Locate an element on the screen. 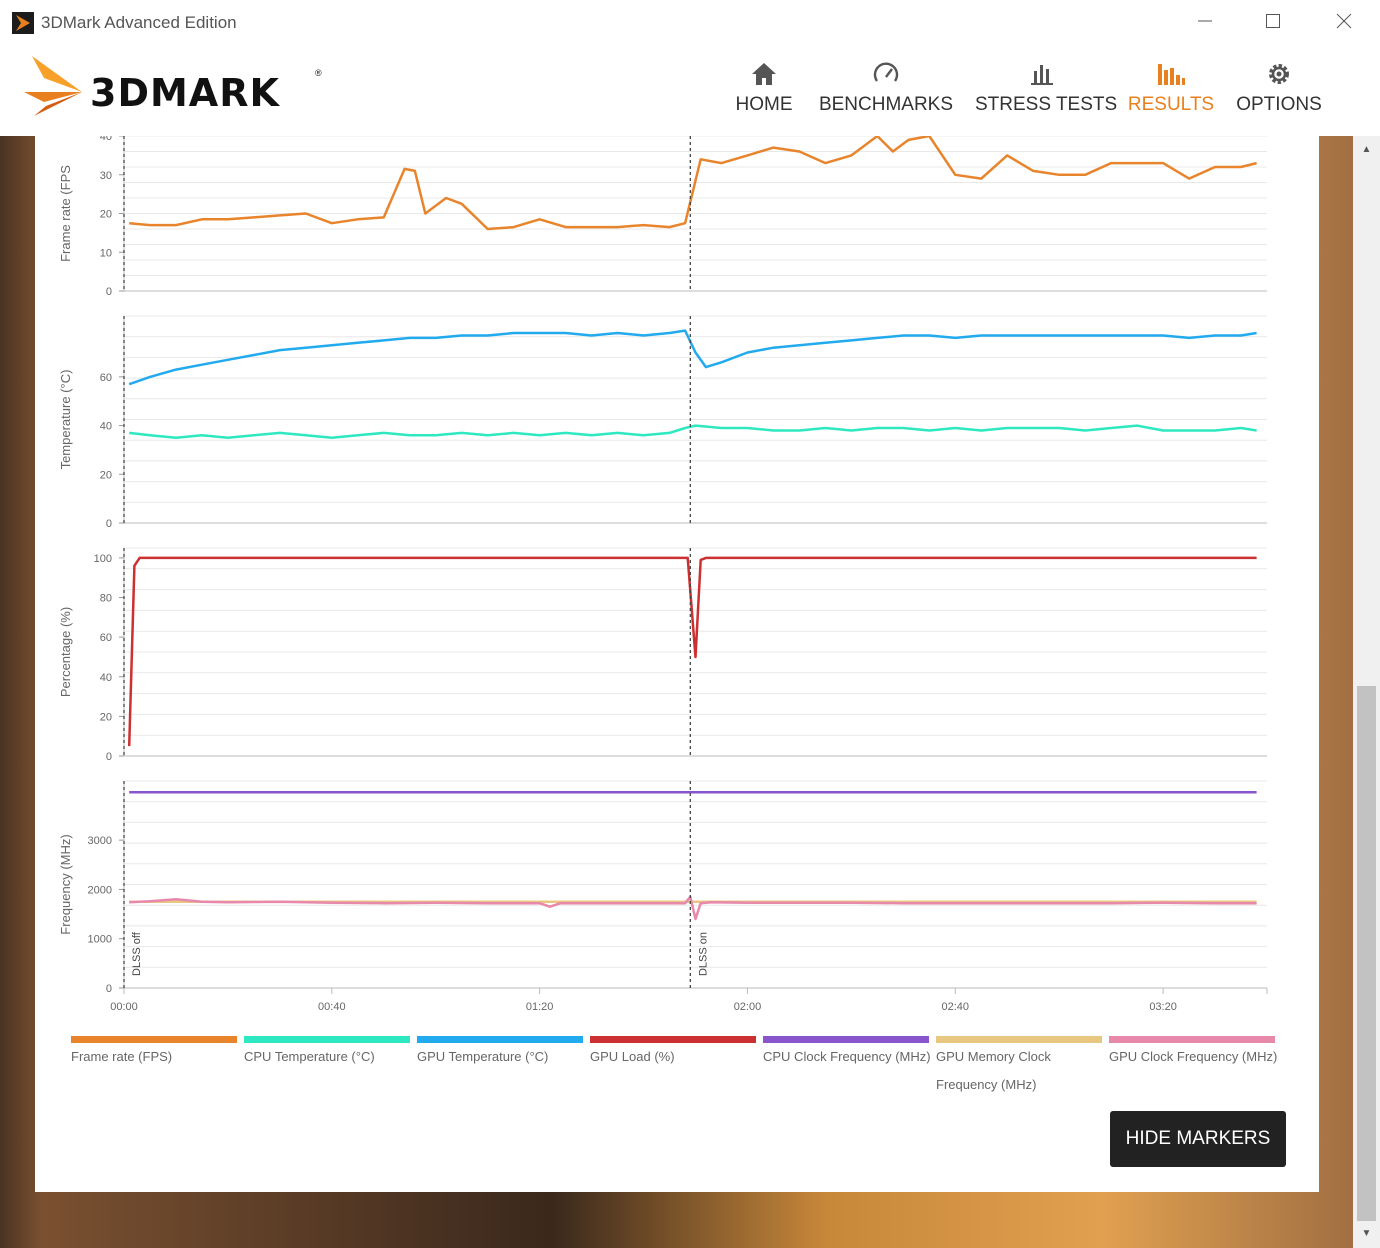  x-tick-label: 02:40 is located at coordinates (956, 1007).